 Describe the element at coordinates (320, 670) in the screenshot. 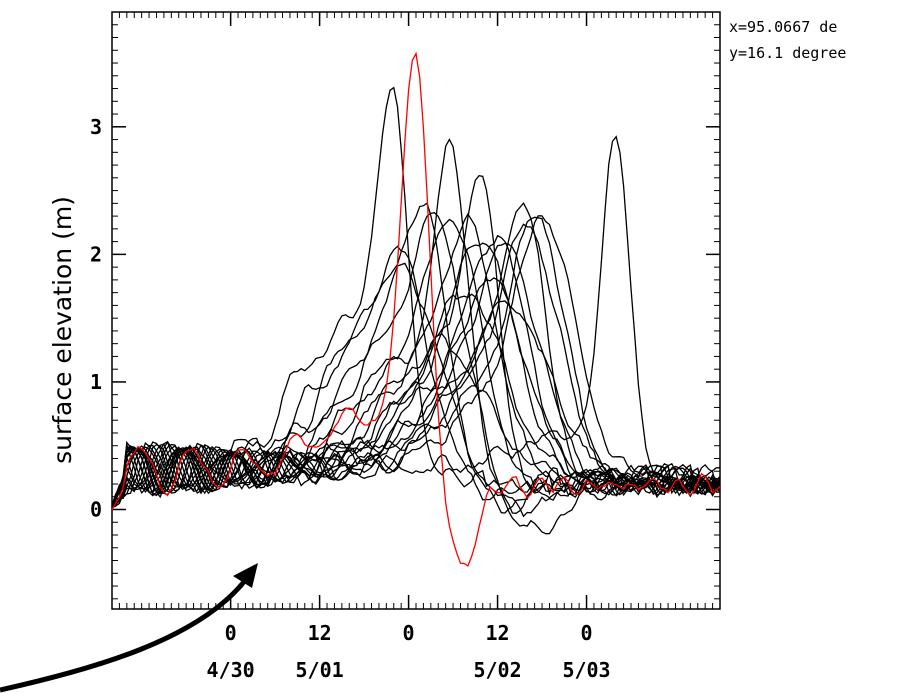

I see `x-date-tick-label: 5/01` at that location.